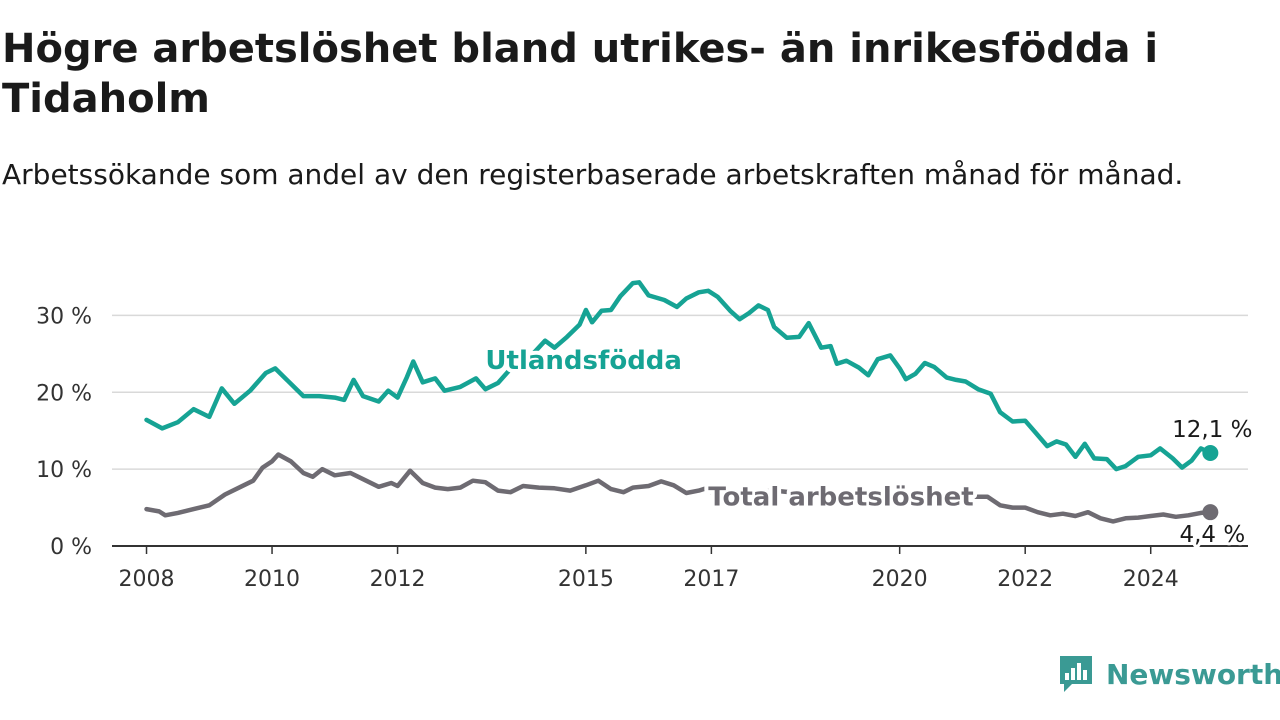  What do you see at coordinates (1076, 674) in the screenshot?
I see `newsworthy-icon` at bounding box center [1076, 674].